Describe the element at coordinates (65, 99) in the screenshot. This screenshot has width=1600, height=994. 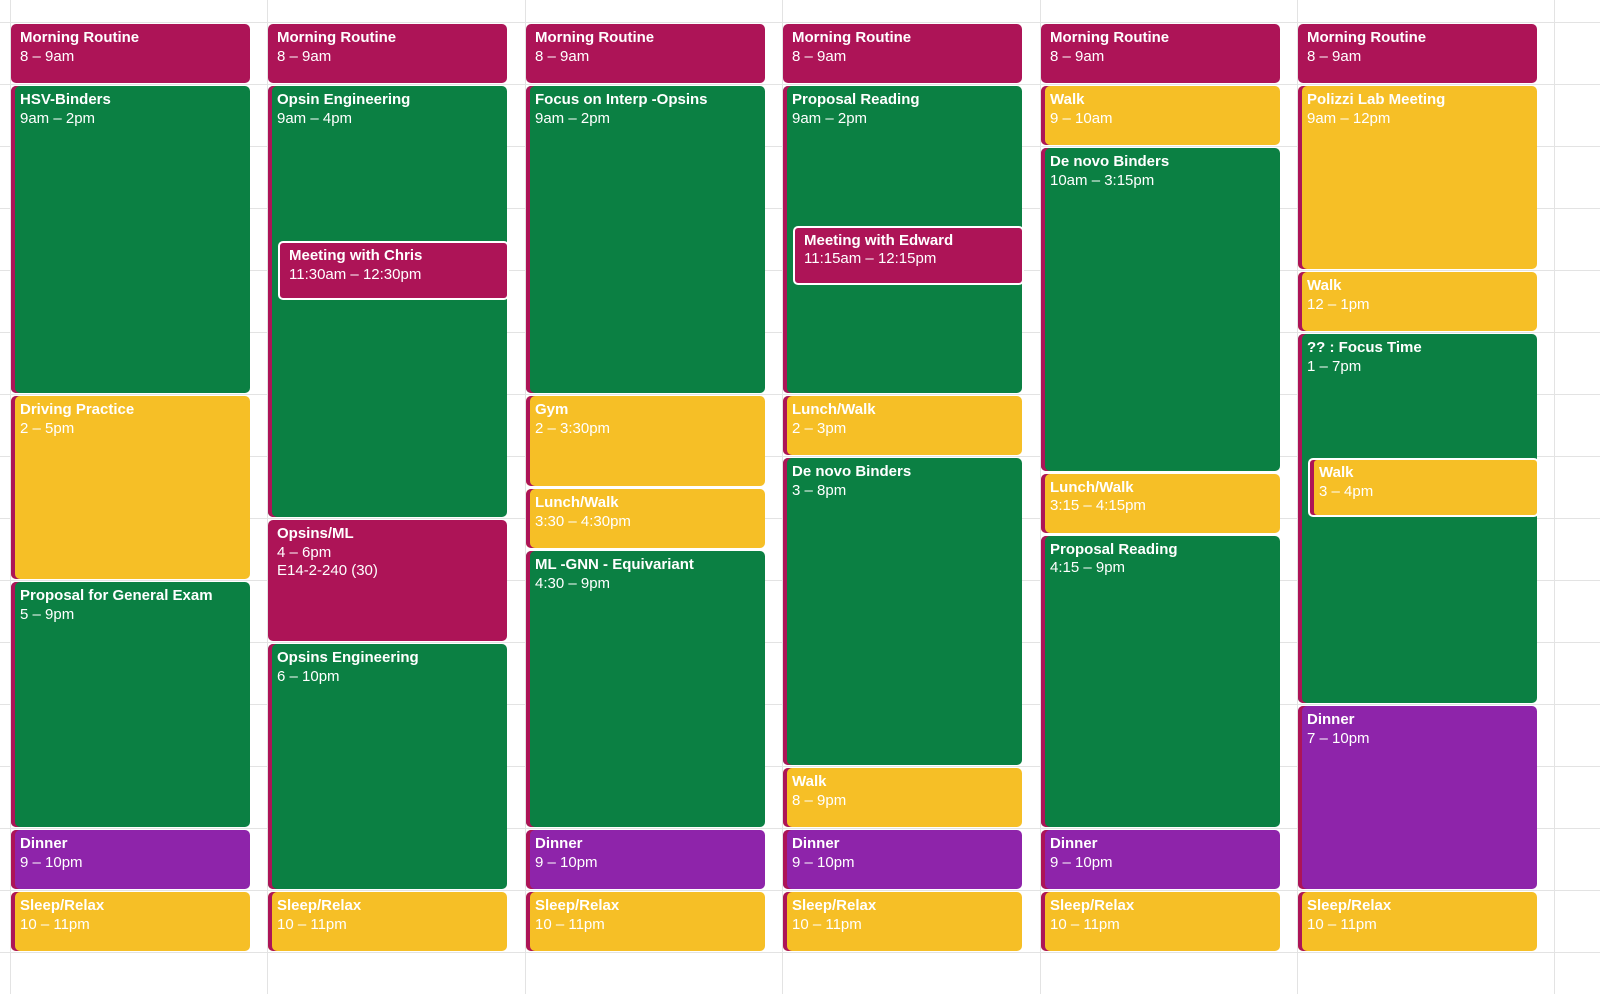
I see `event-title: HSV-Binders` at that location.